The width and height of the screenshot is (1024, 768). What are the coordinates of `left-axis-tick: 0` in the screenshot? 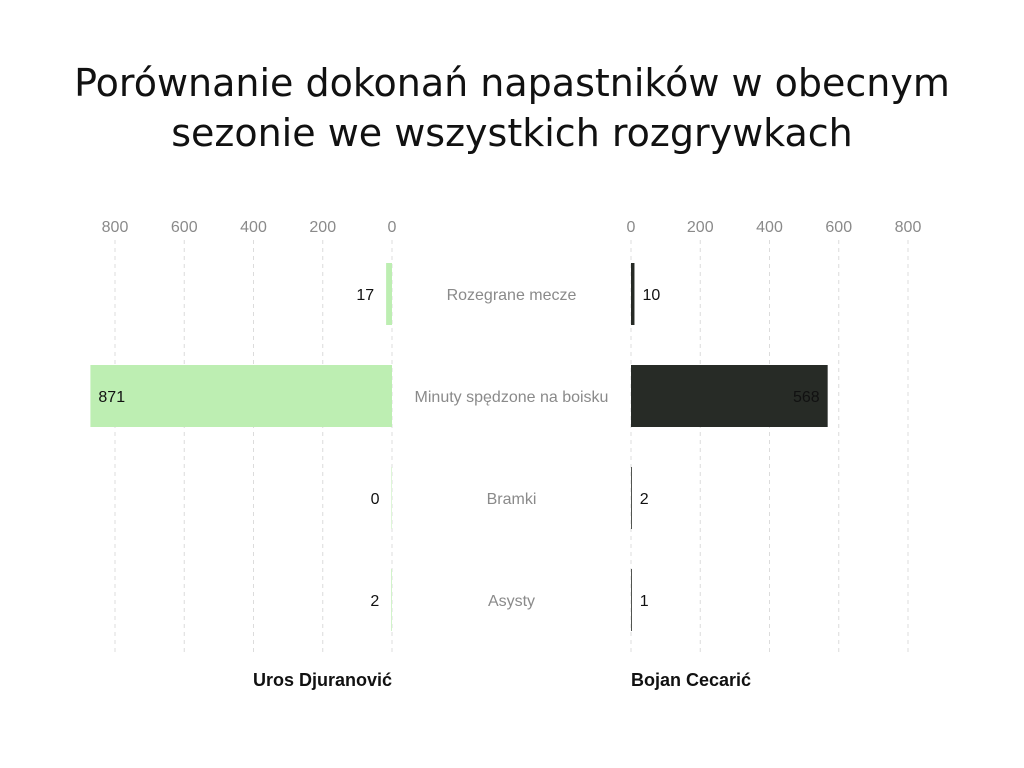 It's located at (392, 227).